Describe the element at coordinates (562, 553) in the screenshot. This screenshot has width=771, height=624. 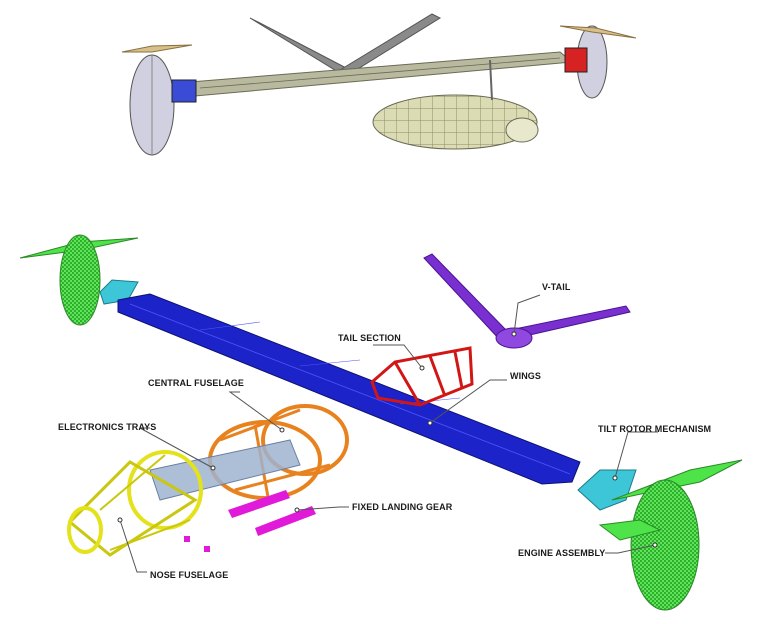
I see `label-engine-assembly: ENGINE ASSEMBLY` at that location.